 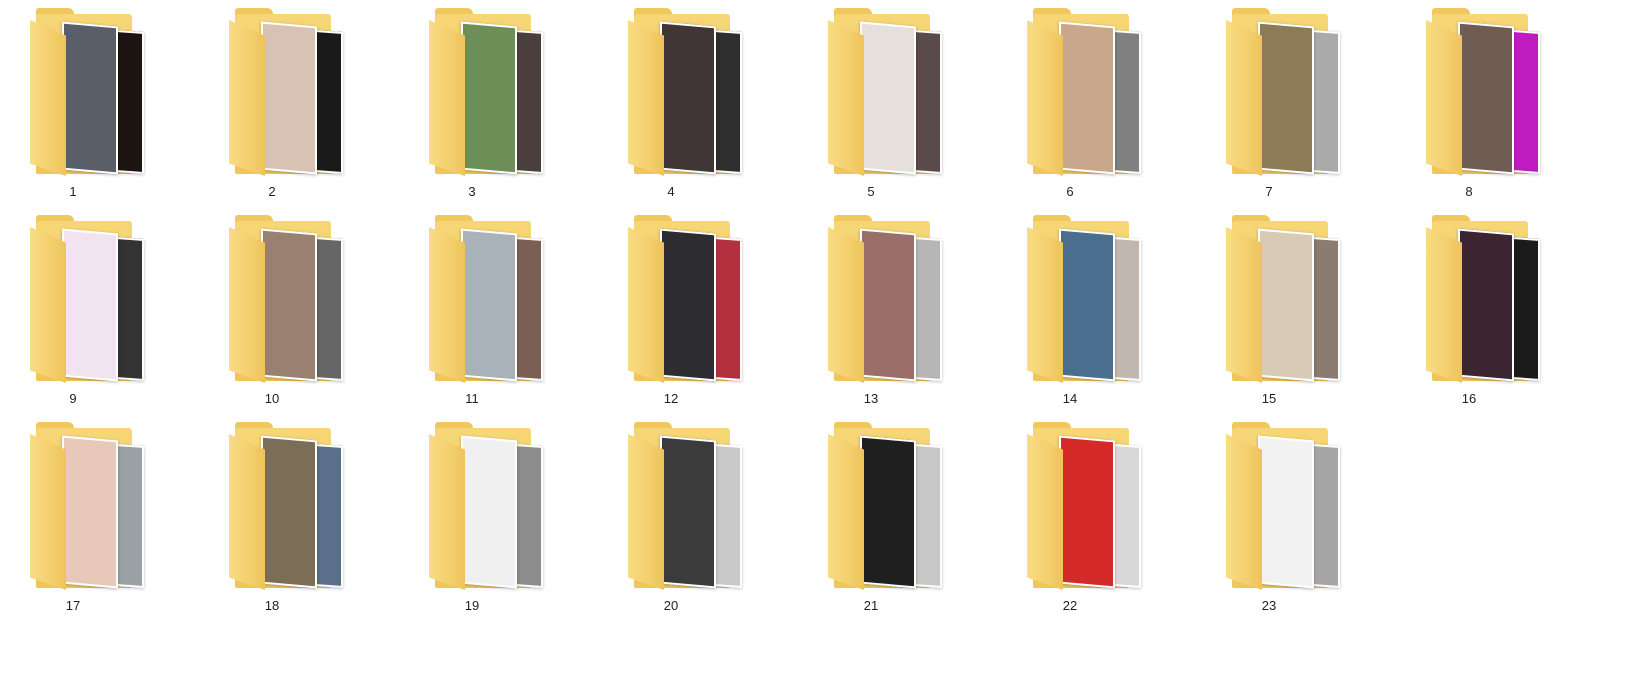 What do you see at coordinates (73, 191) in the screenshot?
I see `folder-label: 1` at bounding box center [73, 191].